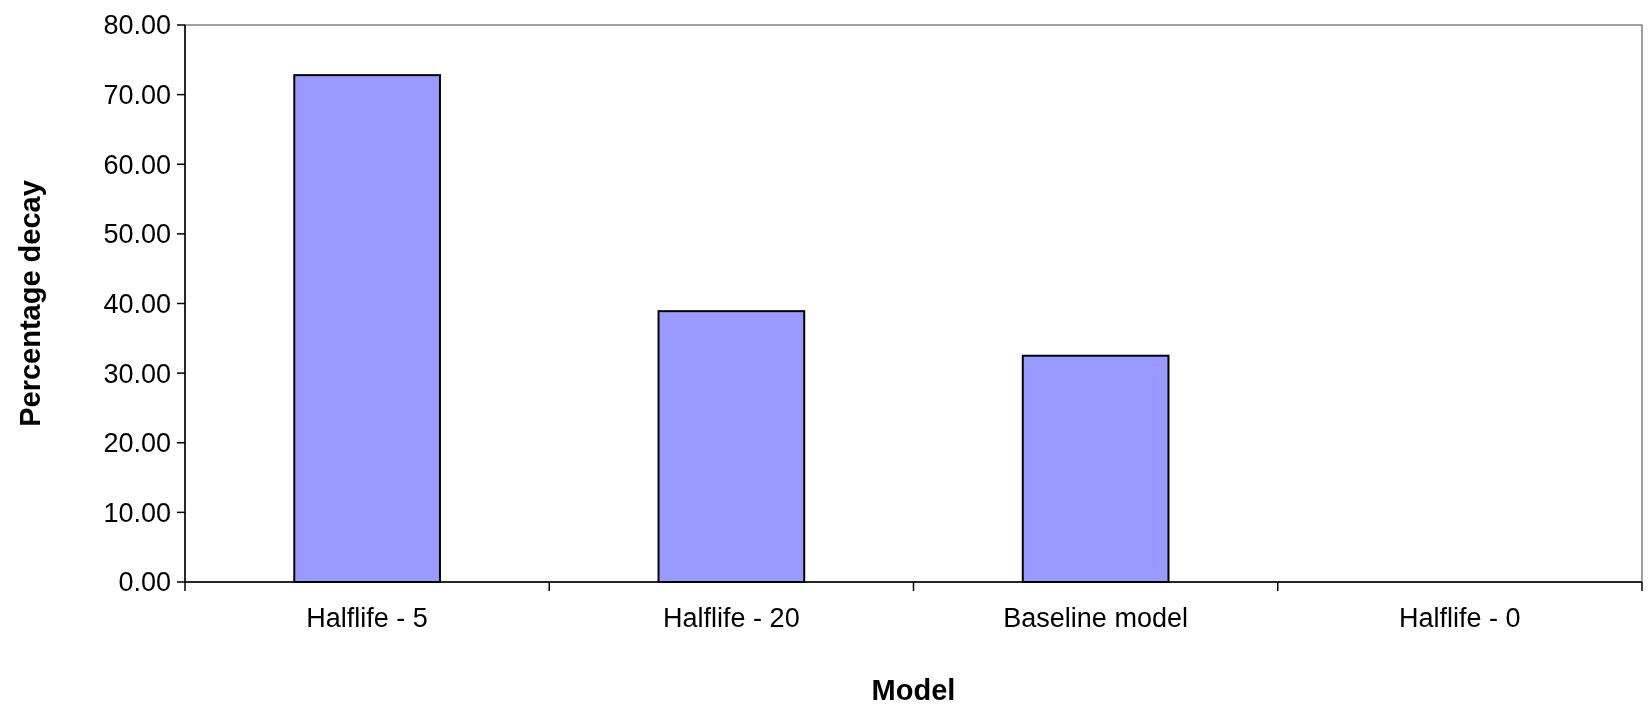  I want to click on y-tick-label: 30.00, so click(137, 373).